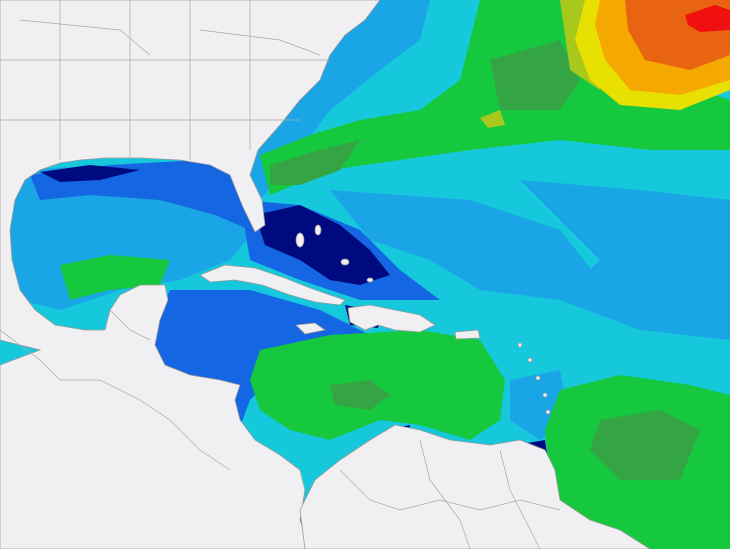 The height and width of the screenshot is (549, 730). I want to click on hispaniola, so click(391, 318).